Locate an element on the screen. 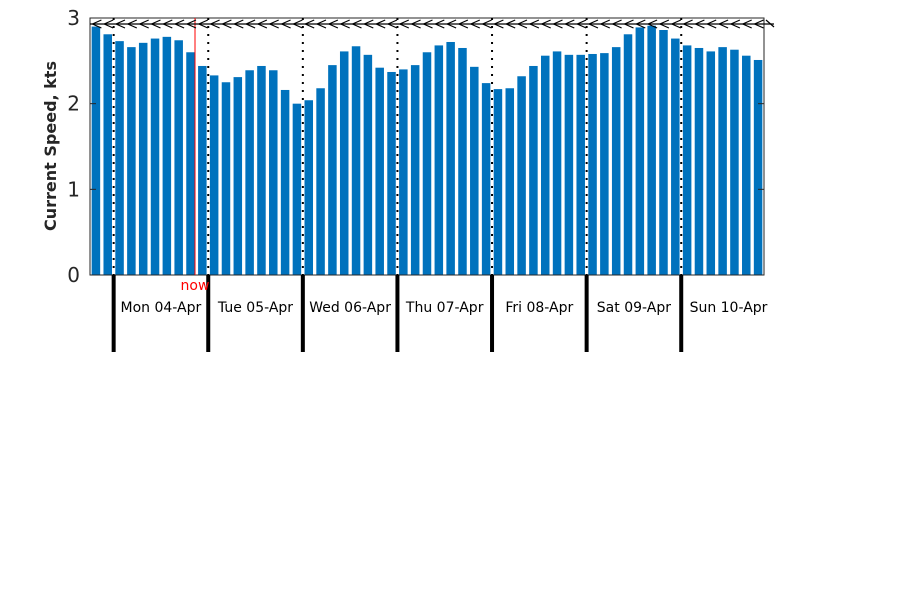 Image resolution: width=900 pixels, height=604 pixels. day-label-6: Sun 10-Apr is located at coordinates (729, 308).